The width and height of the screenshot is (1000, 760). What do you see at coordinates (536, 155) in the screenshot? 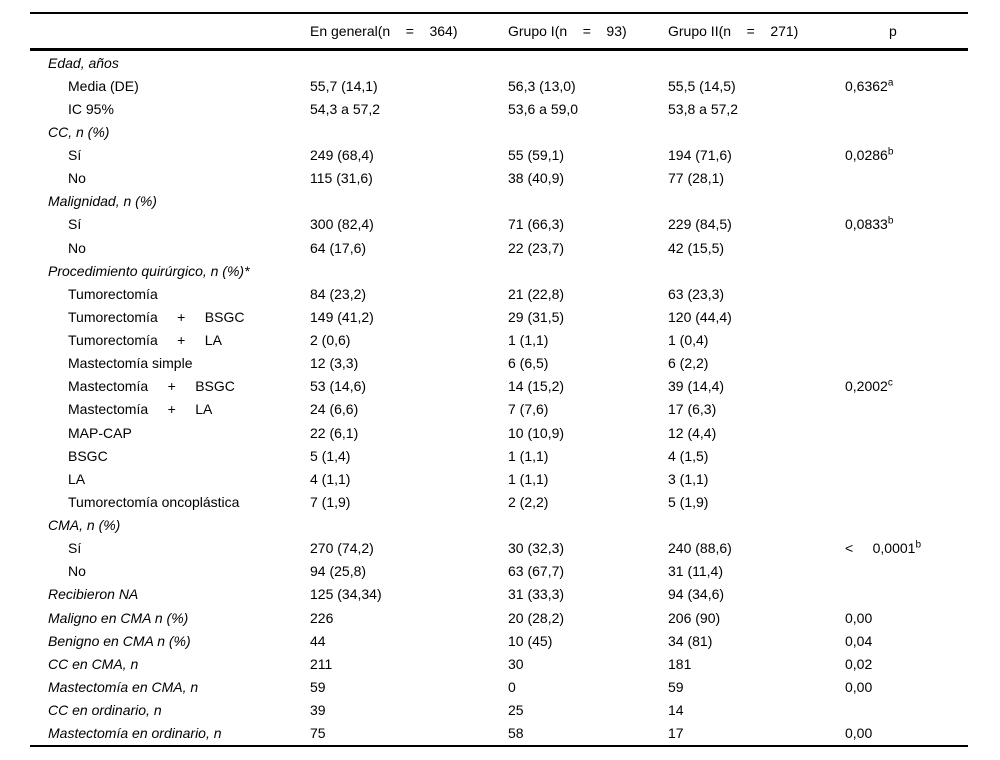
I see `cell-grupo-i: 55 (59,1)` at bounding box center [536, 155].